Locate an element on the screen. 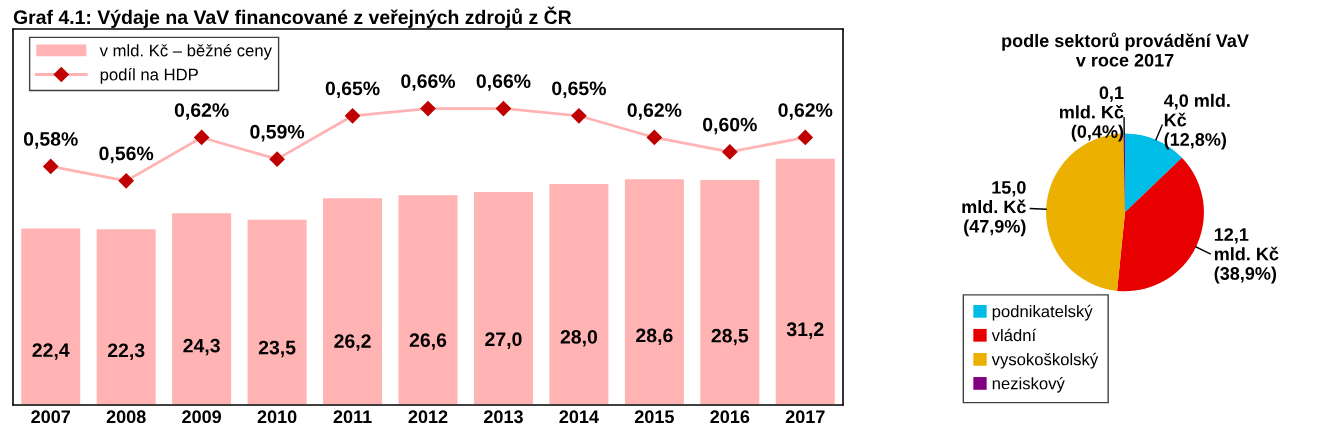 The image size is (1342, 433). legend-label: v mld. Kč – běžné ceny is located at coordinates (185, 52).